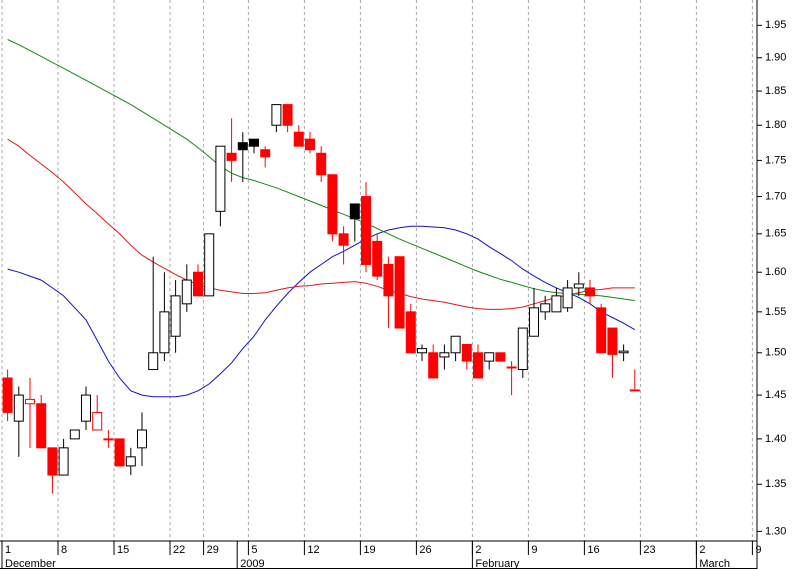  I want to click on x-tick-label: 16, so click(593, 550).